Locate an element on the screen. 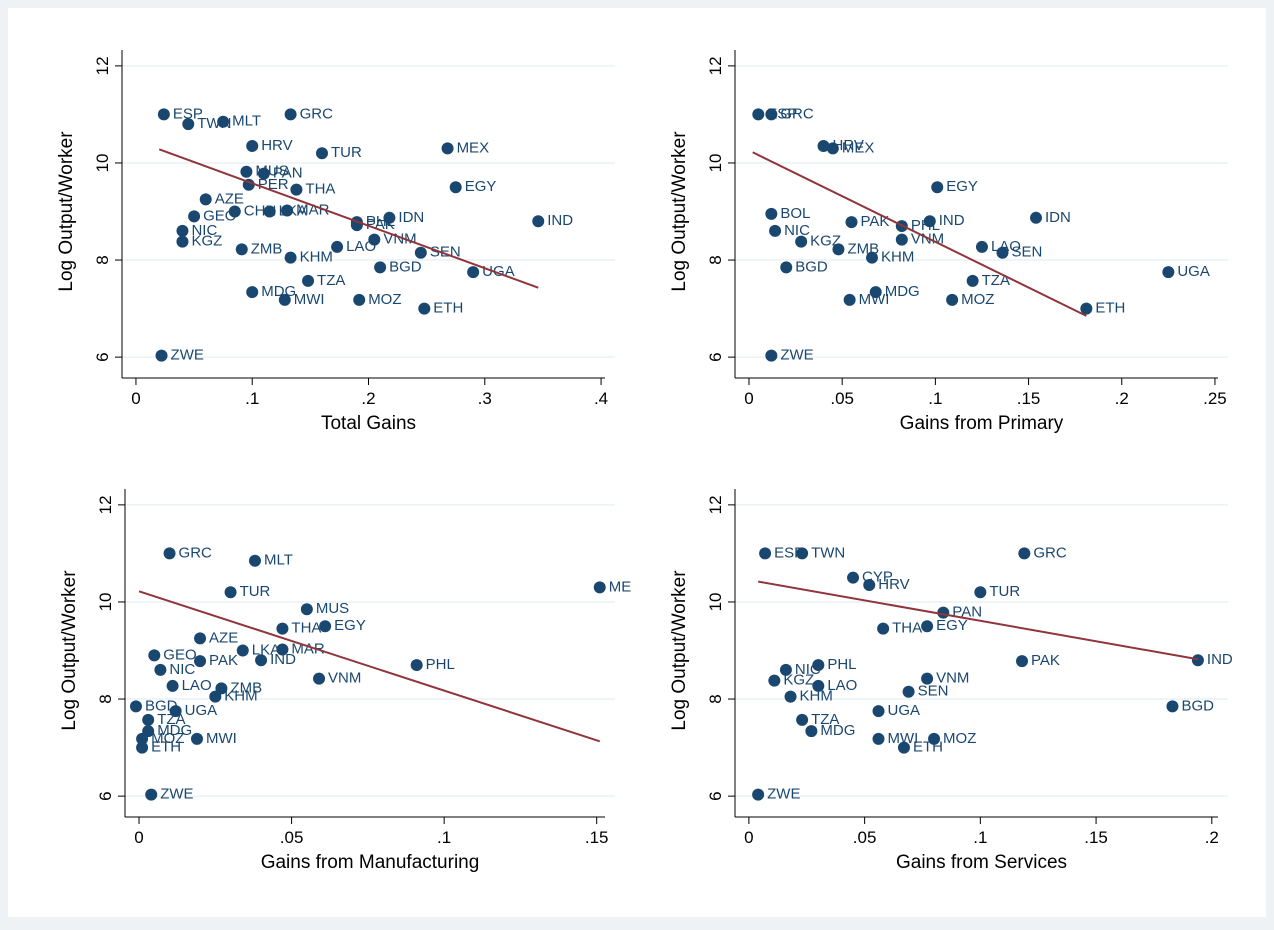  y-tick-label: 10 is located at coordinates (105, 601).